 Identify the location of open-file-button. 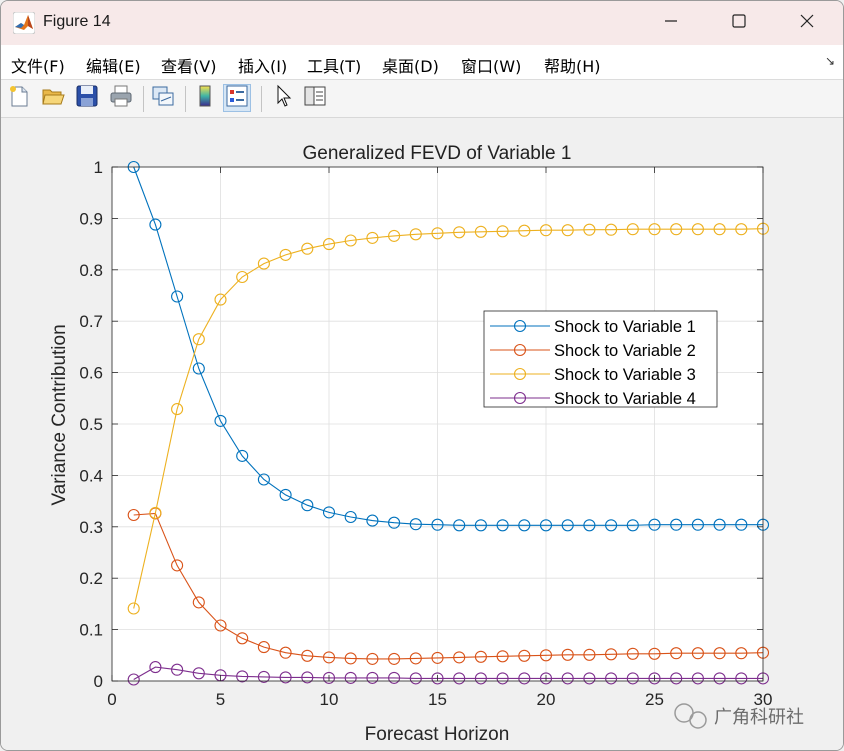
(53, 98).